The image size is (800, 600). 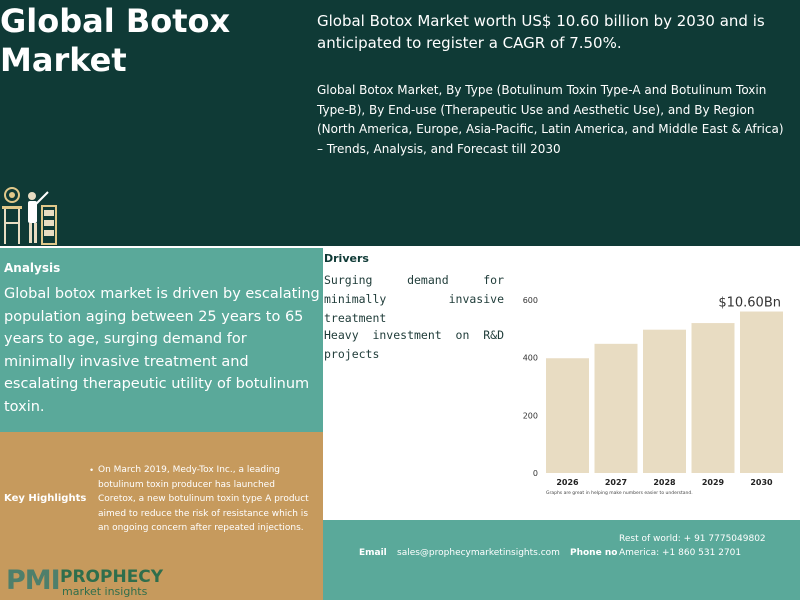 I want to click on x-tick-label: 2027, so click(x=616, y=482).